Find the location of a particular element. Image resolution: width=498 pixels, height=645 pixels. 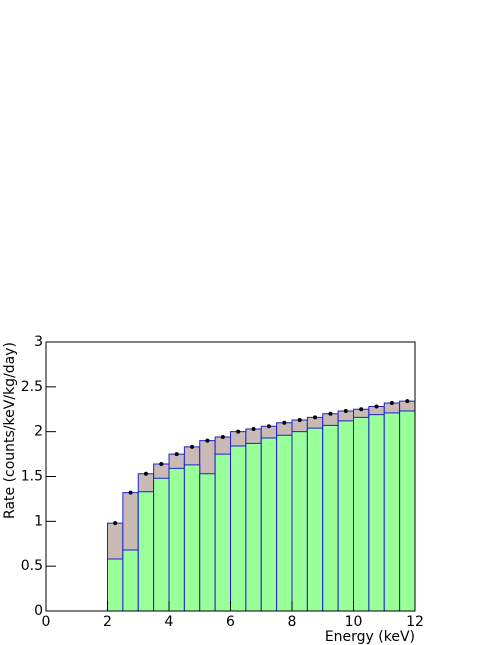

y-tick-label: 1 is located at coordinates (38, 521).